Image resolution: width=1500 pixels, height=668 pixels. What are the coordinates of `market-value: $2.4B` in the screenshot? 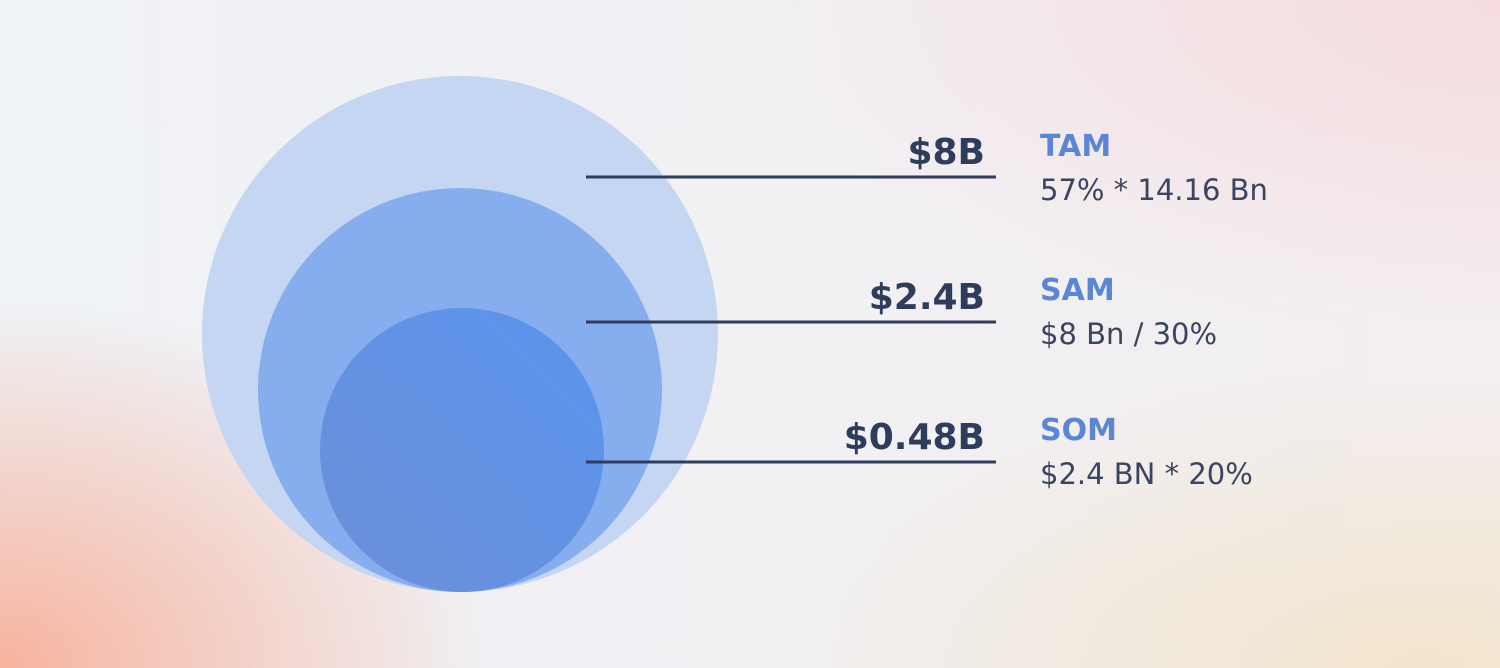 It's located at (927, 297).